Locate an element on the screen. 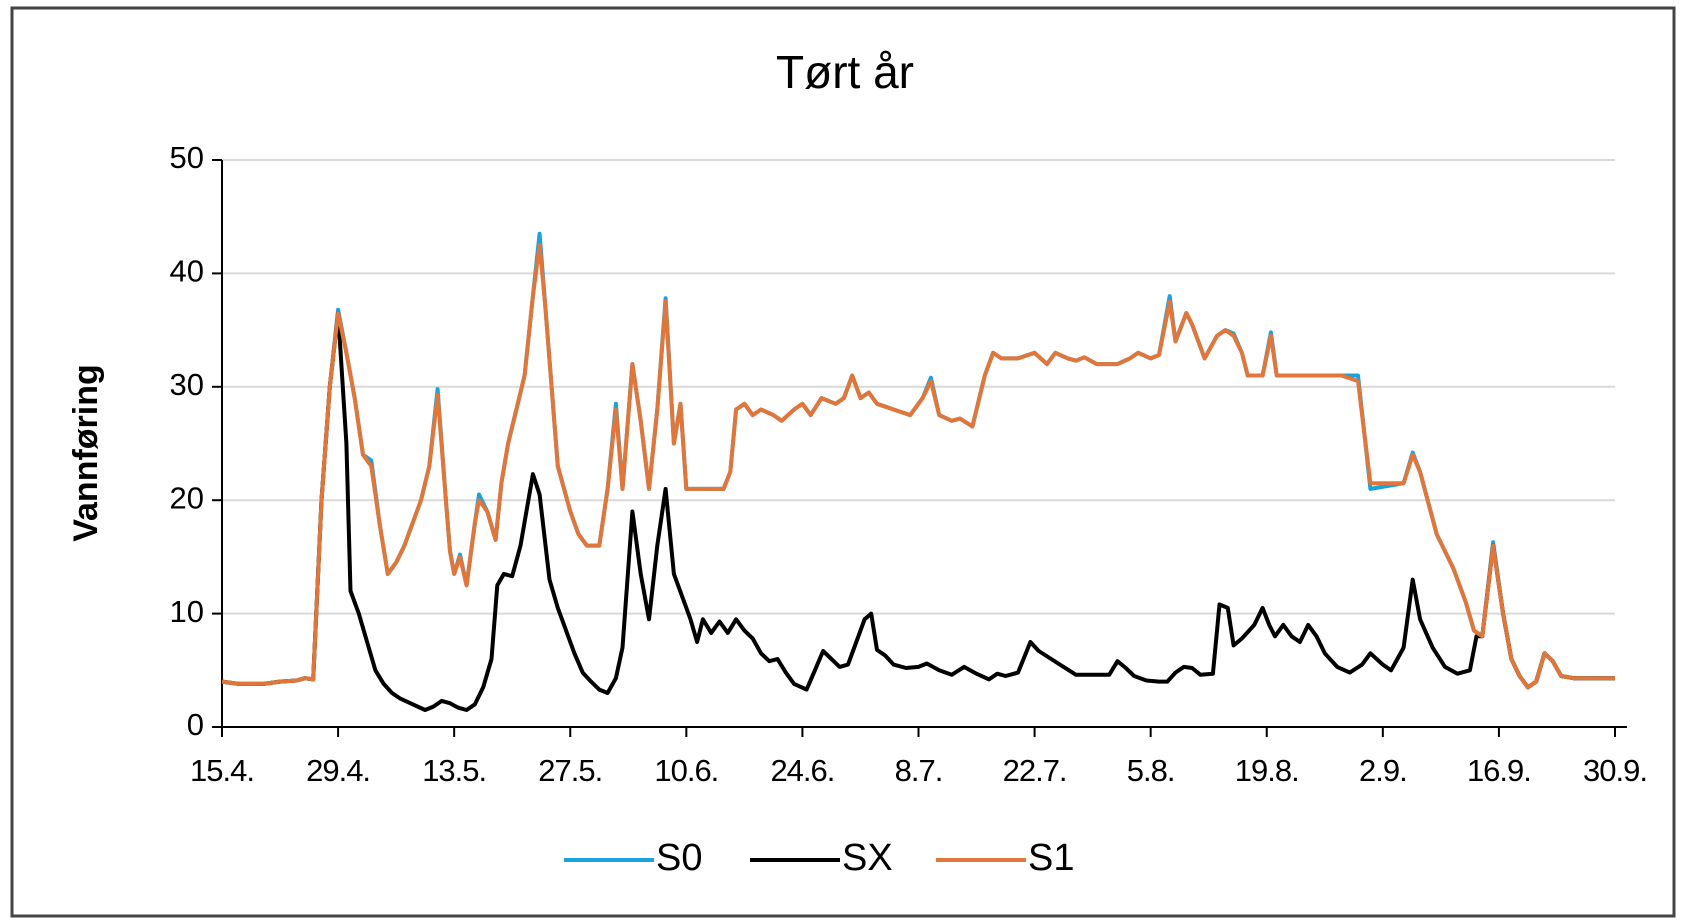 This screenshot has width=1686, height=922. legend-label: S0 is located at coordinates (679, 858).